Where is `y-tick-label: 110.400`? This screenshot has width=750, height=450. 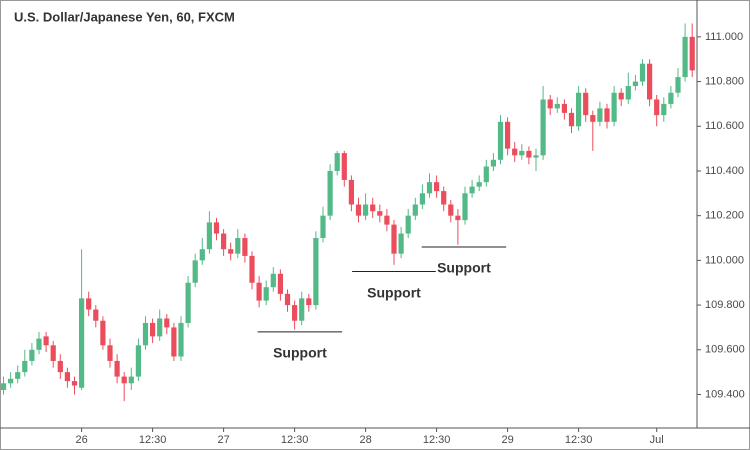 y-tick-label: 110.400 is located at coordinates (724, 171).